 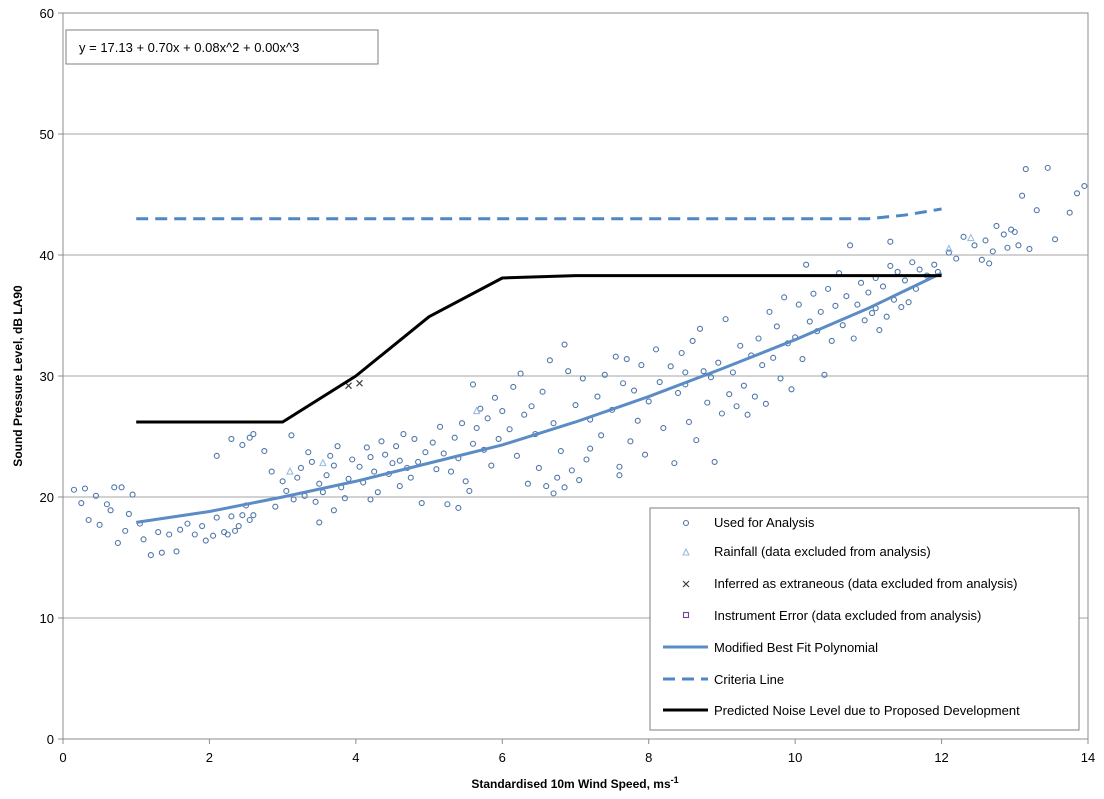 I want to click on y-tick-label: 50, so click(x=47, y=134).